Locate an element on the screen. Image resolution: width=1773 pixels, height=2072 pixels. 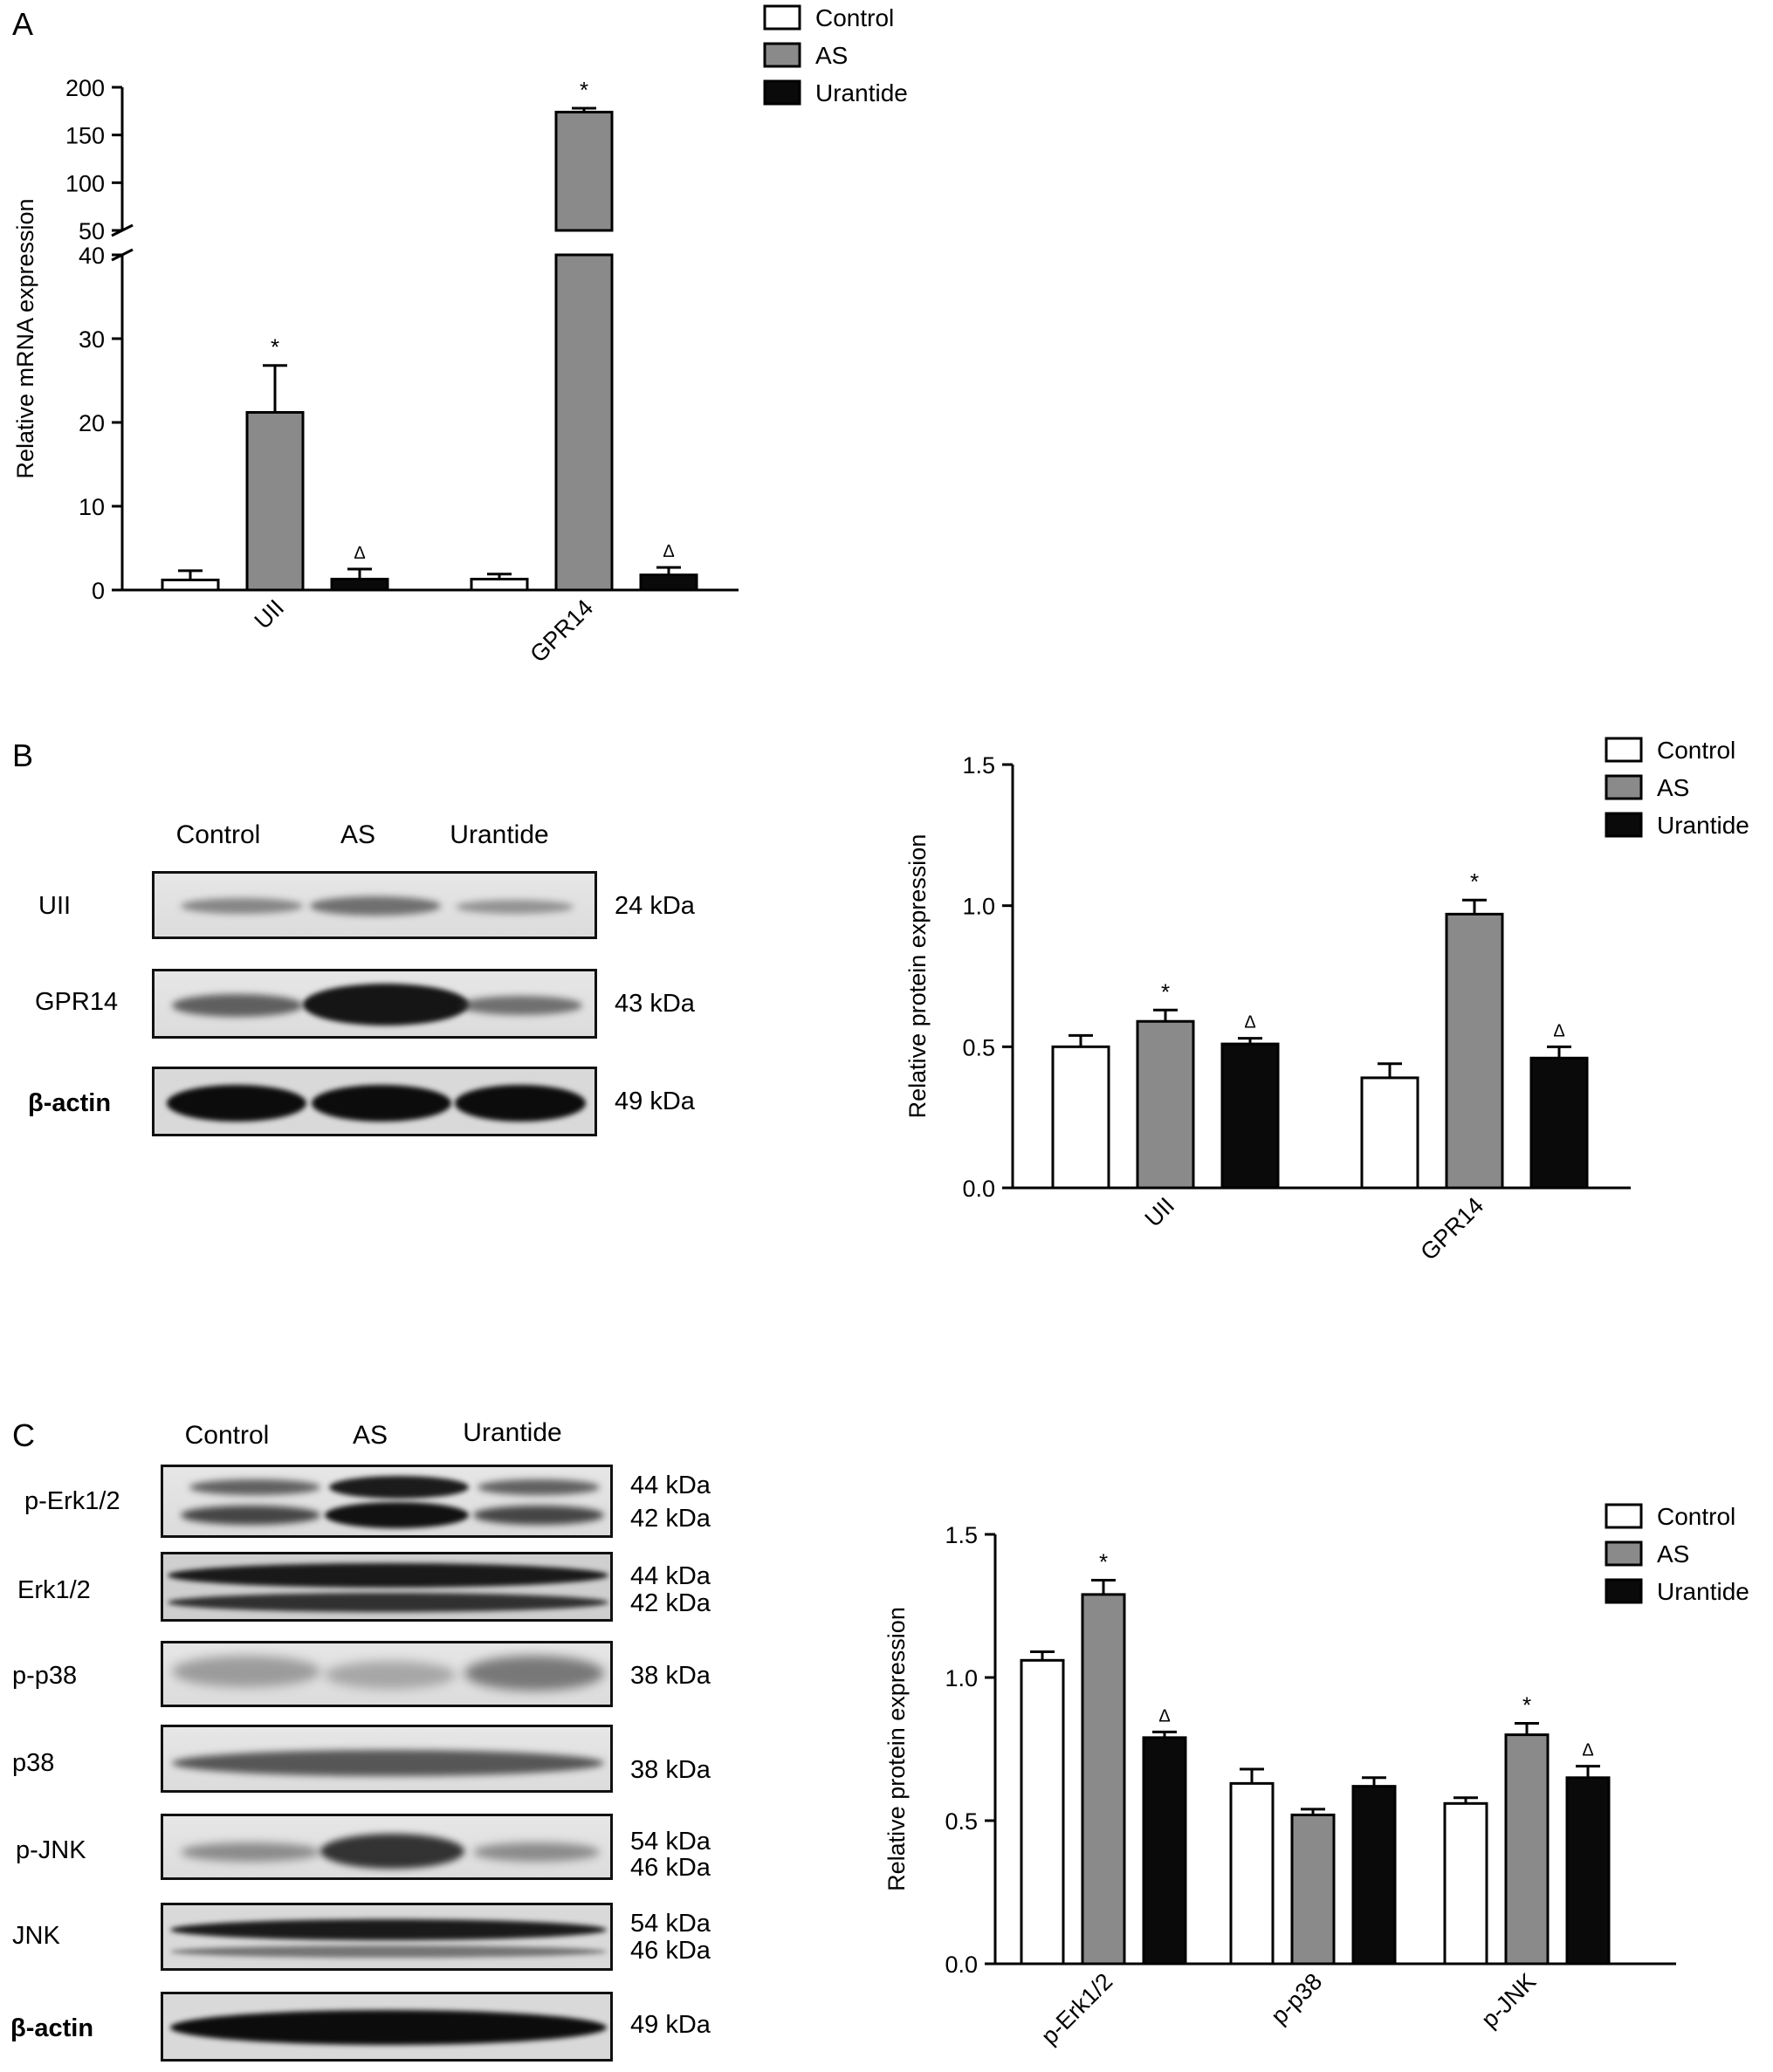
blot-c-strip-jnk is located at coordinates (387, 1937).